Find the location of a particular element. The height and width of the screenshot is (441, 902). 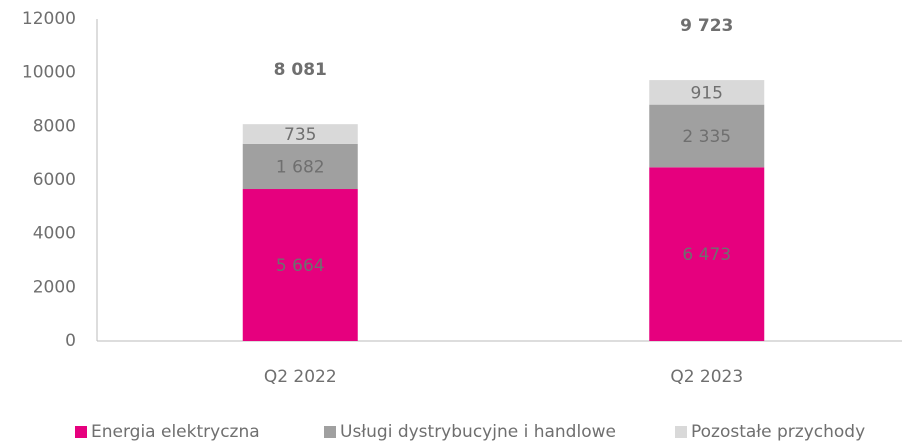

data-label: 915 is located at coordinates (707, 93).